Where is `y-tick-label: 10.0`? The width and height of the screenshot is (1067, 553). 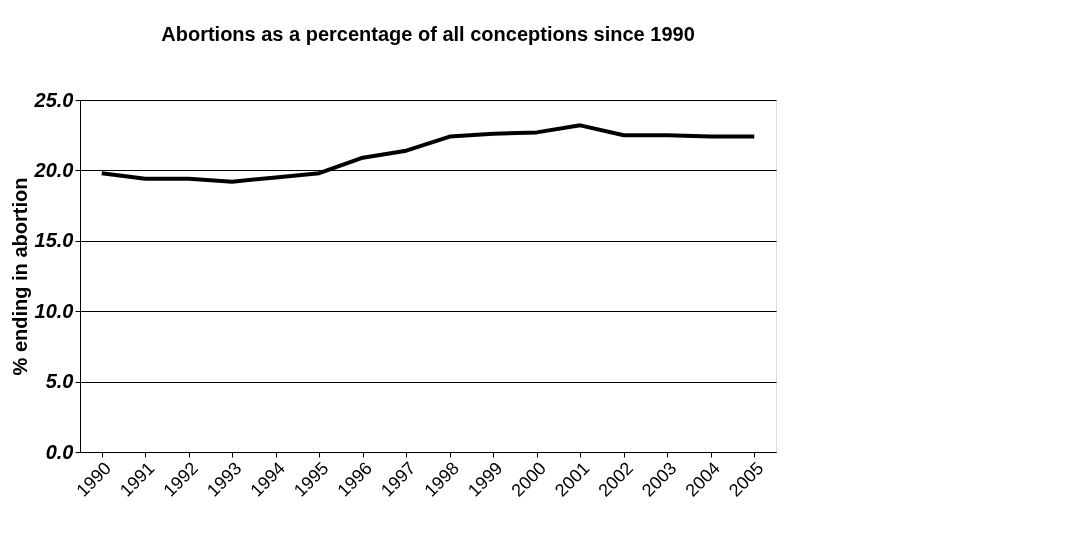 y-tick-label: 10.0 is located at coordinates (54, 310).